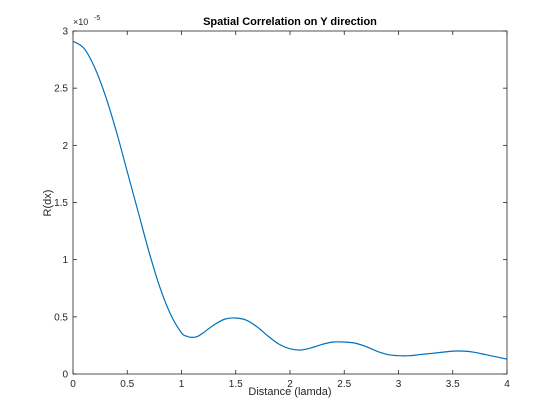 The width and height of the screenshot is (560, 420). Describe the element at coordinates (453, 384) in the screenshot. I see `x-tick-label: 3.5` at that location.